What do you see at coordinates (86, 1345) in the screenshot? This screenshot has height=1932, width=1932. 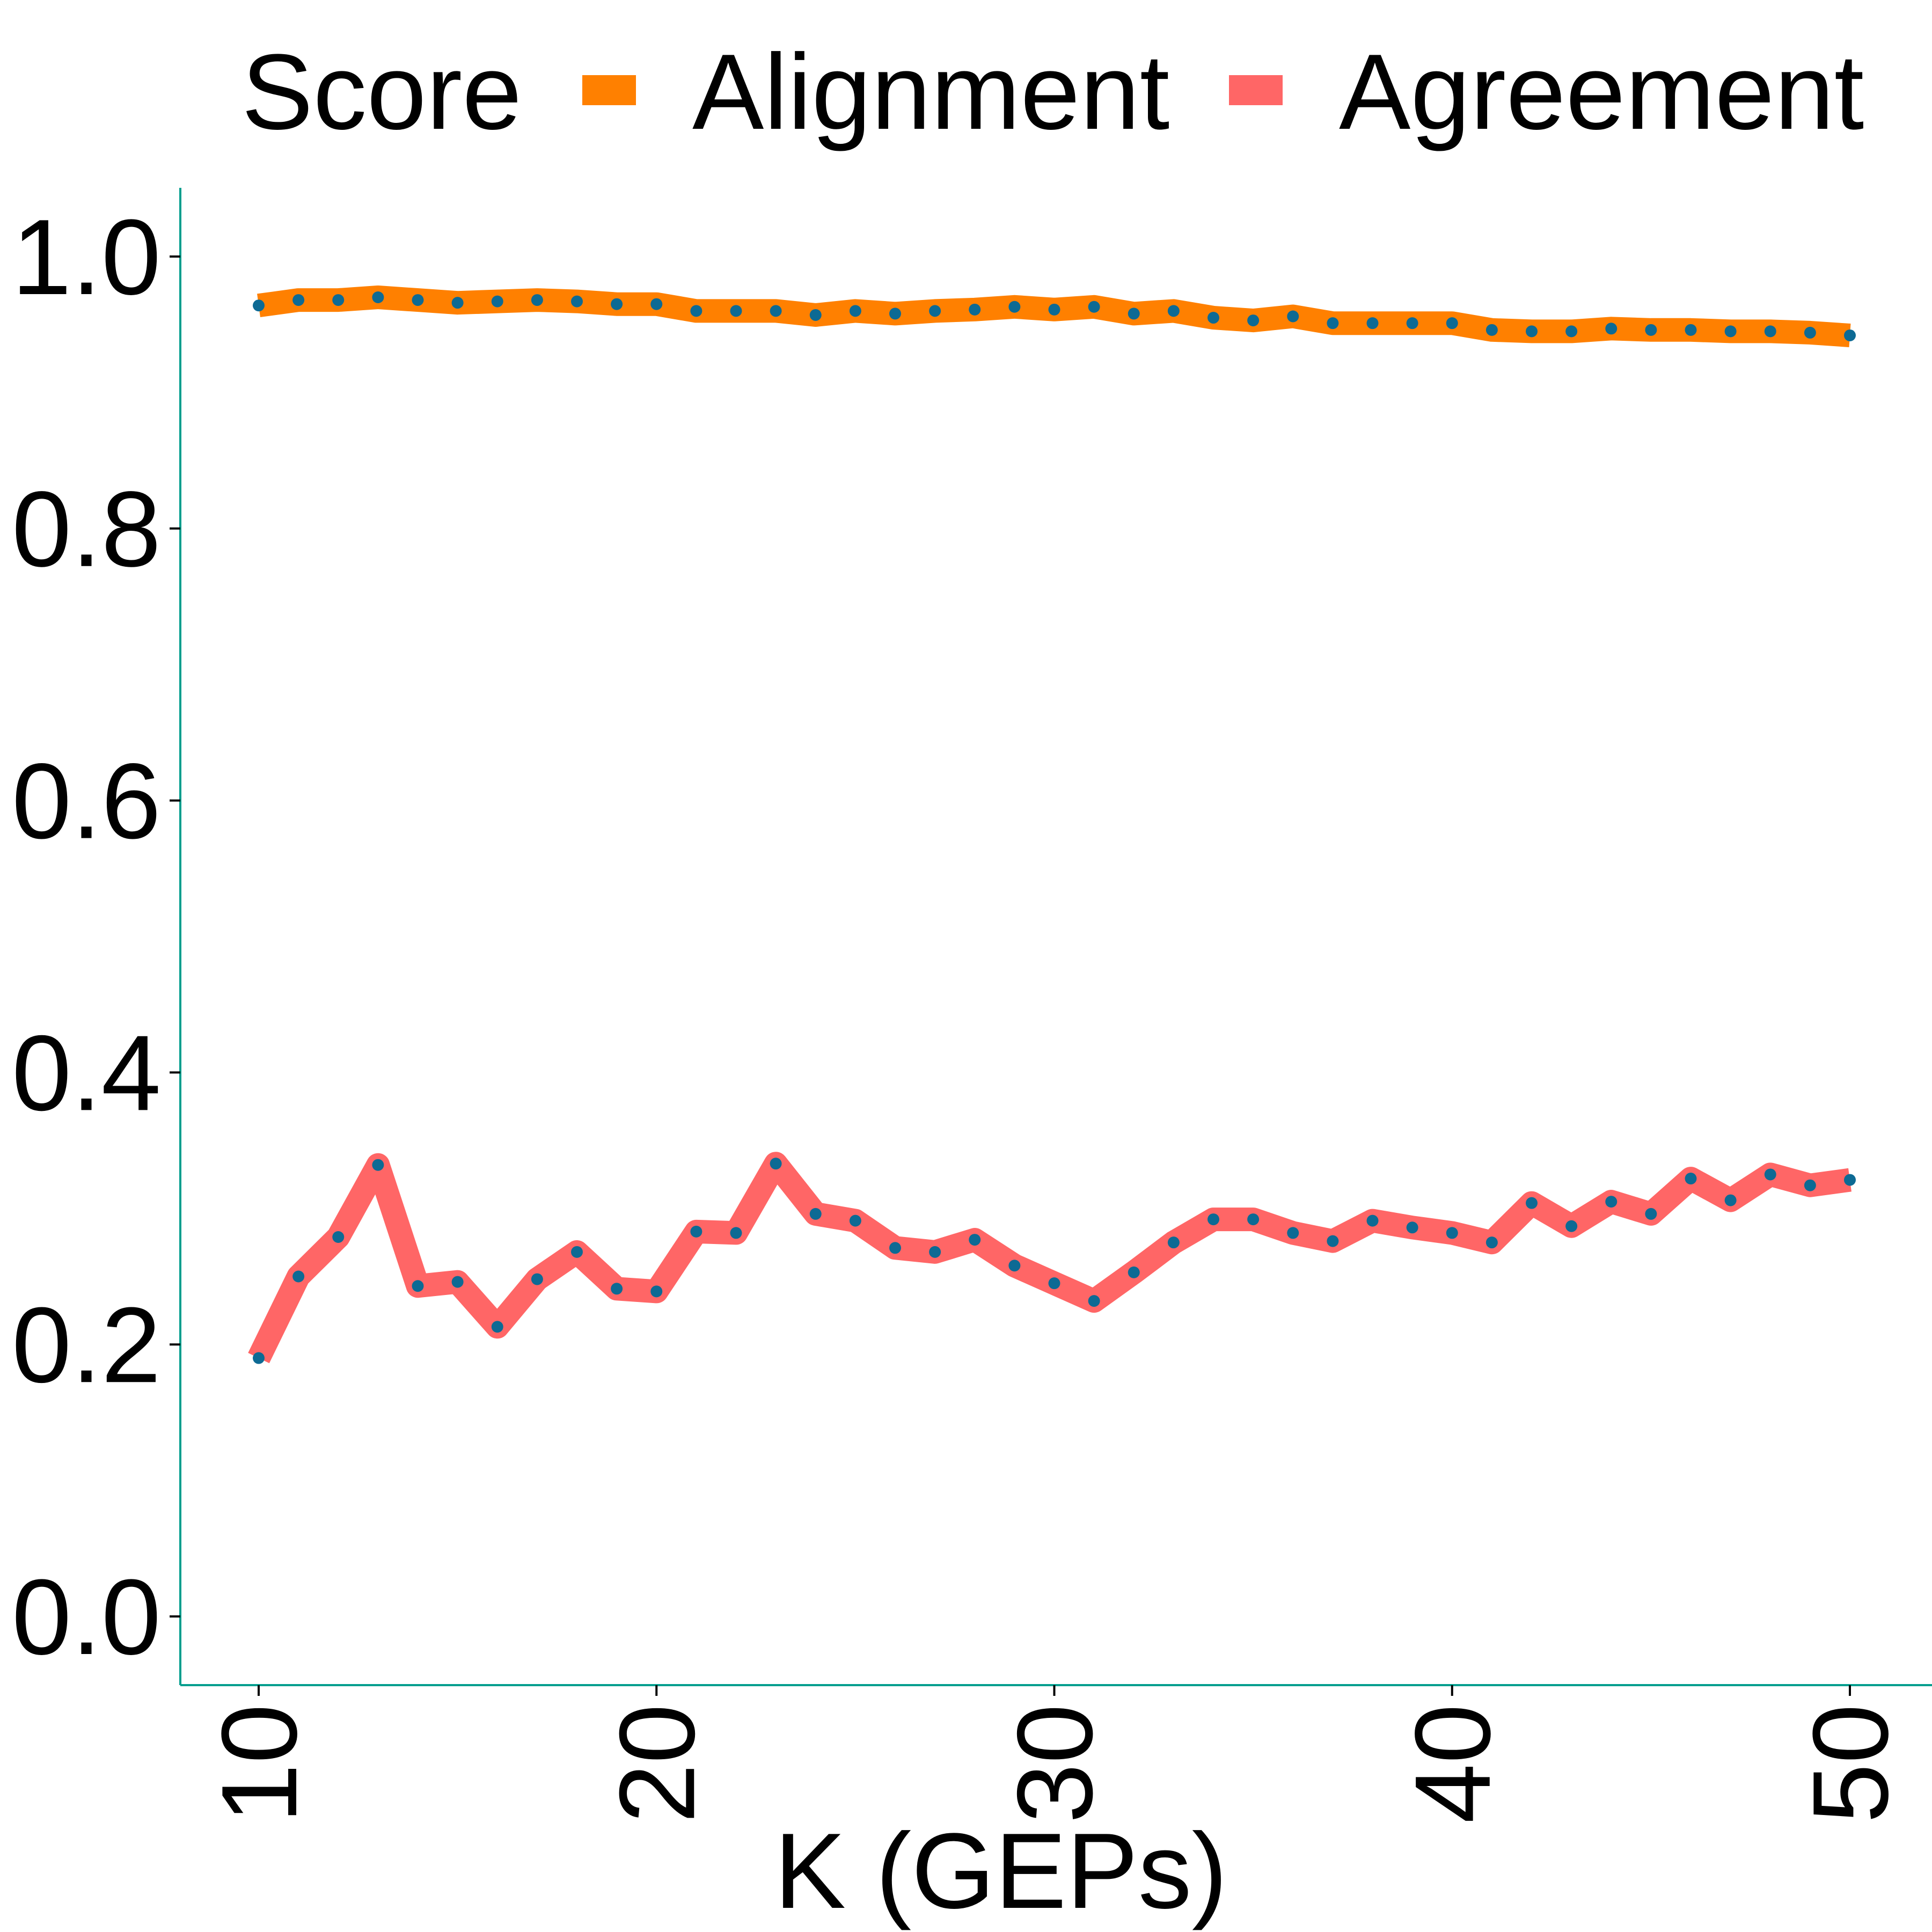 I see `y-tick-label: 0.2` at bounding box center [86, 1345].